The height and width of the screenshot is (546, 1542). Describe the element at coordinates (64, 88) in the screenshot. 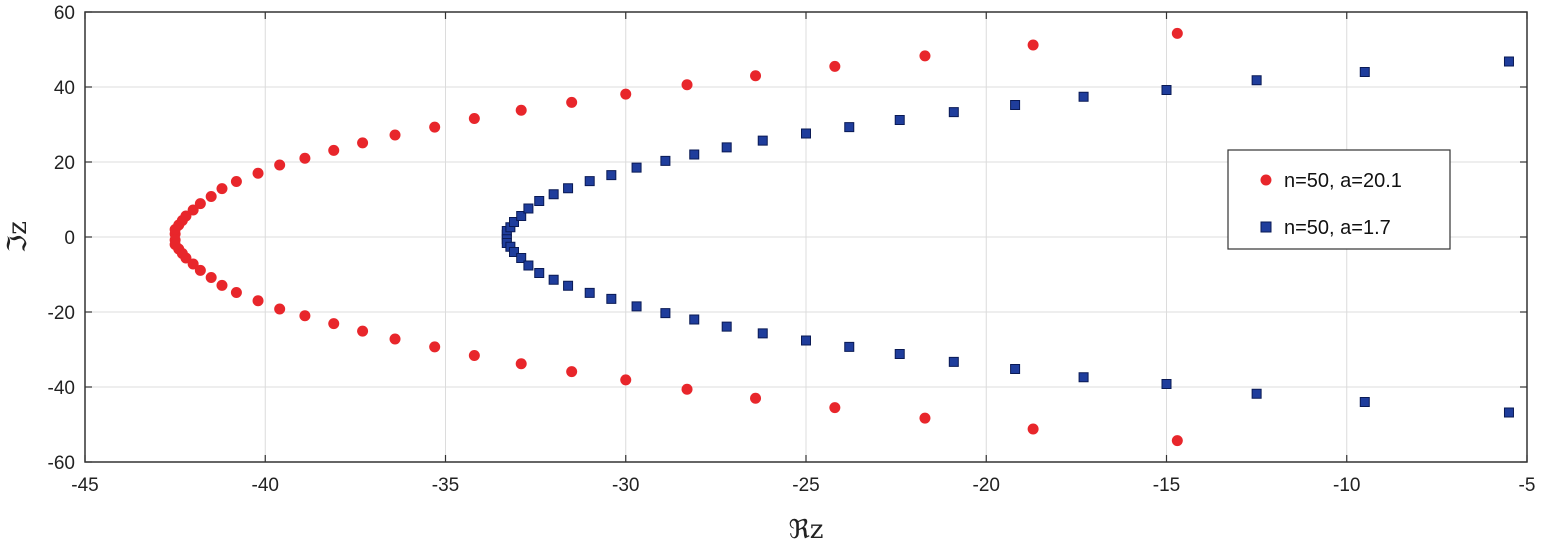

I see `y-tick-label: 40` at that location.